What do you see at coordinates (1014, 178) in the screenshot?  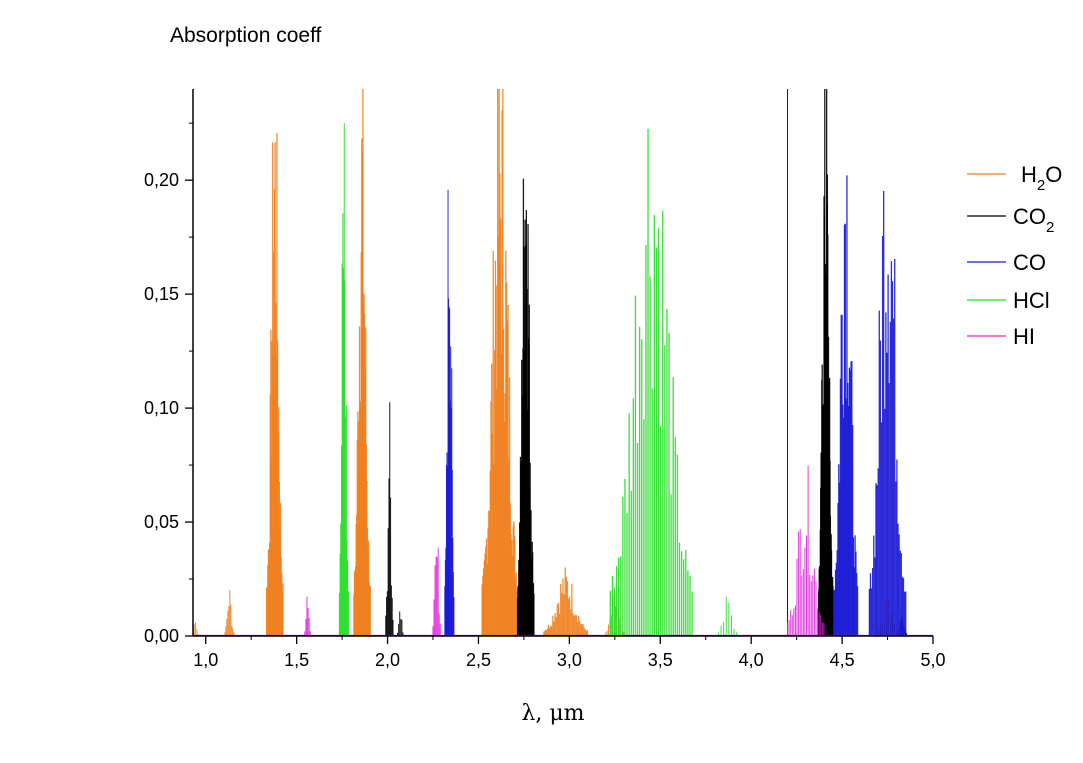 I see `legend-item-h2o: H2O` at bounding box center [1014, 178].